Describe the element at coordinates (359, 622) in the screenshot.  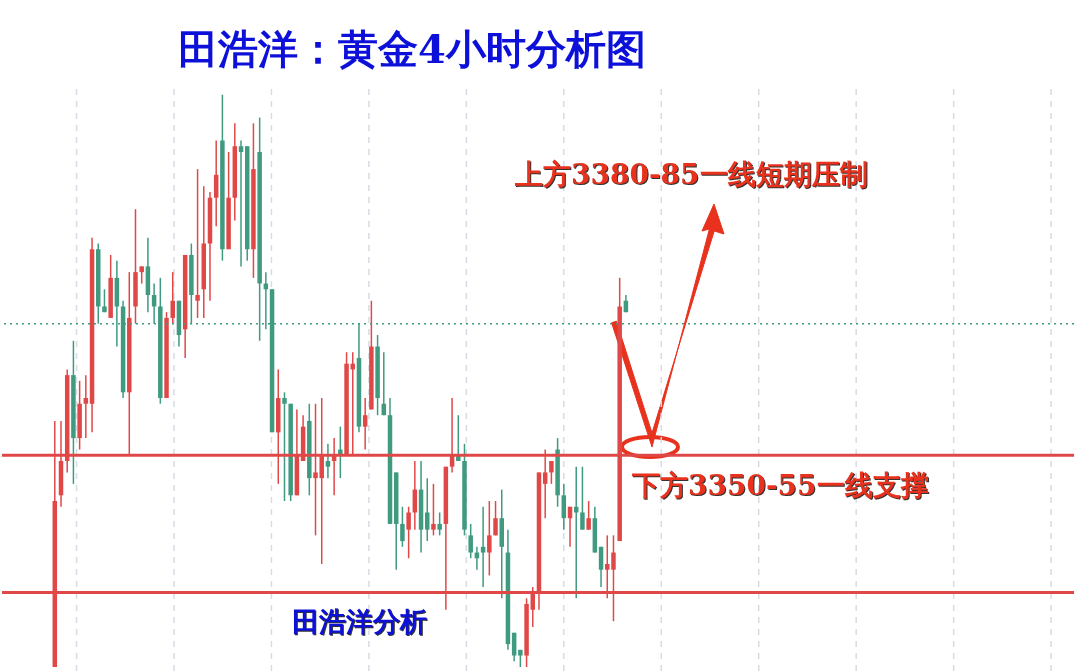
I see `annotation: 田浩洋分析` at that location.